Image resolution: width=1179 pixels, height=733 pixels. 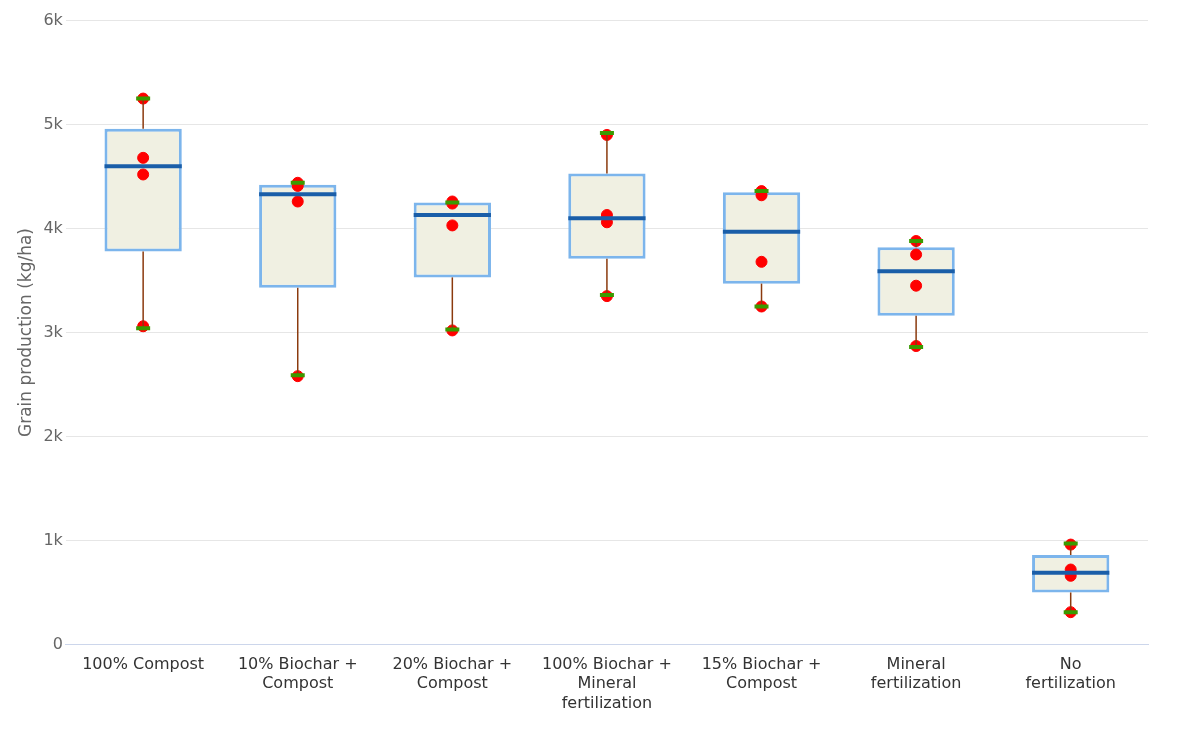 I want to click on x-tick-label: 100% Compost, so click(x=143, y=664).